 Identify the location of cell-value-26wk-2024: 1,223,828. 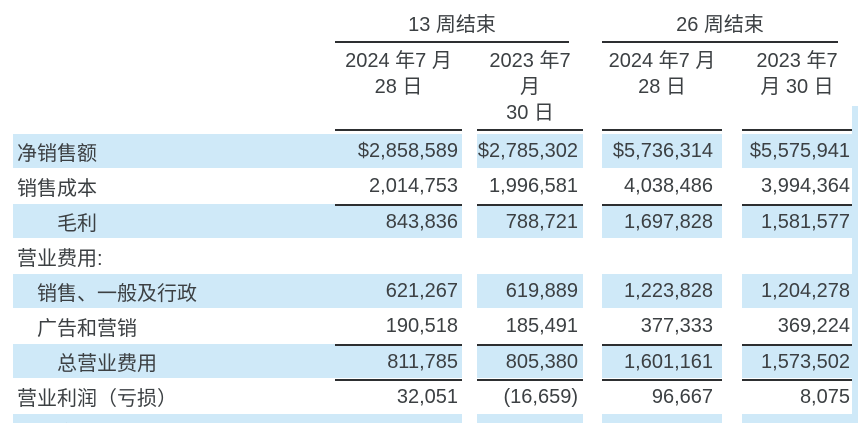
(662, 291).